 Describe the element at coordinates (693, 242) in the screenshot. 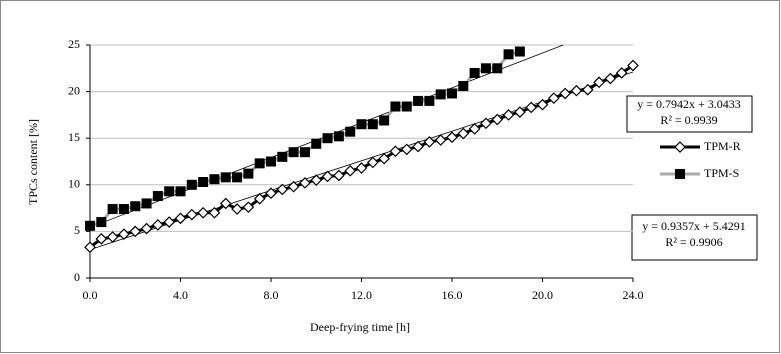

I see `trendline-r2: R² = 0.9906` at that location.